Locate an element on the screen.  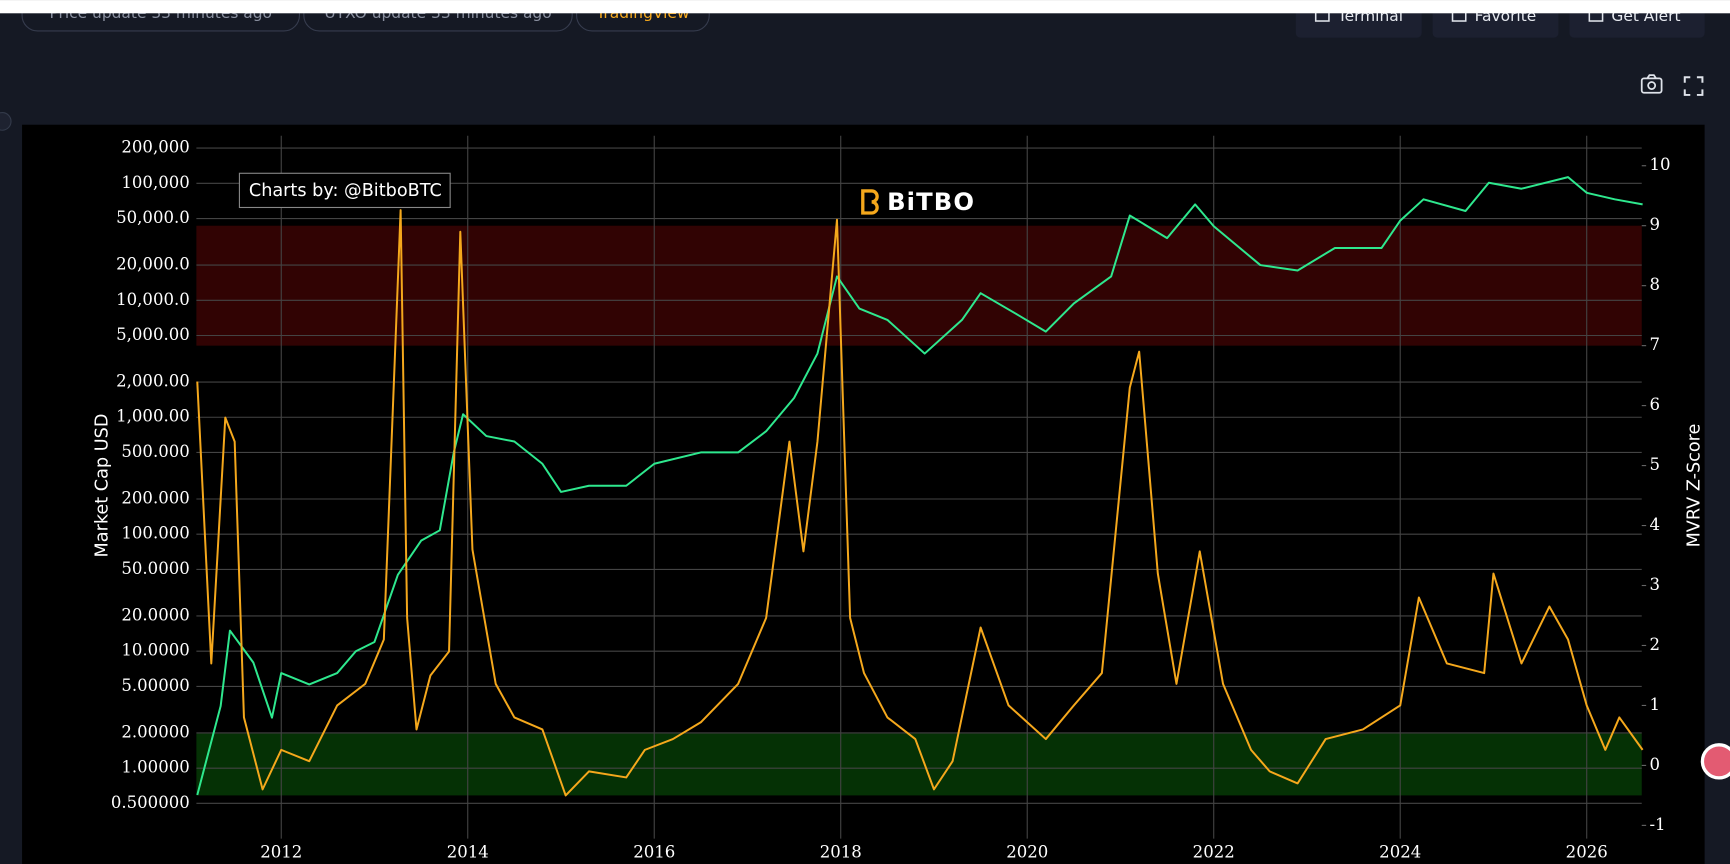
y2-tick-label: 8 is located at coordinates (1654, 284).